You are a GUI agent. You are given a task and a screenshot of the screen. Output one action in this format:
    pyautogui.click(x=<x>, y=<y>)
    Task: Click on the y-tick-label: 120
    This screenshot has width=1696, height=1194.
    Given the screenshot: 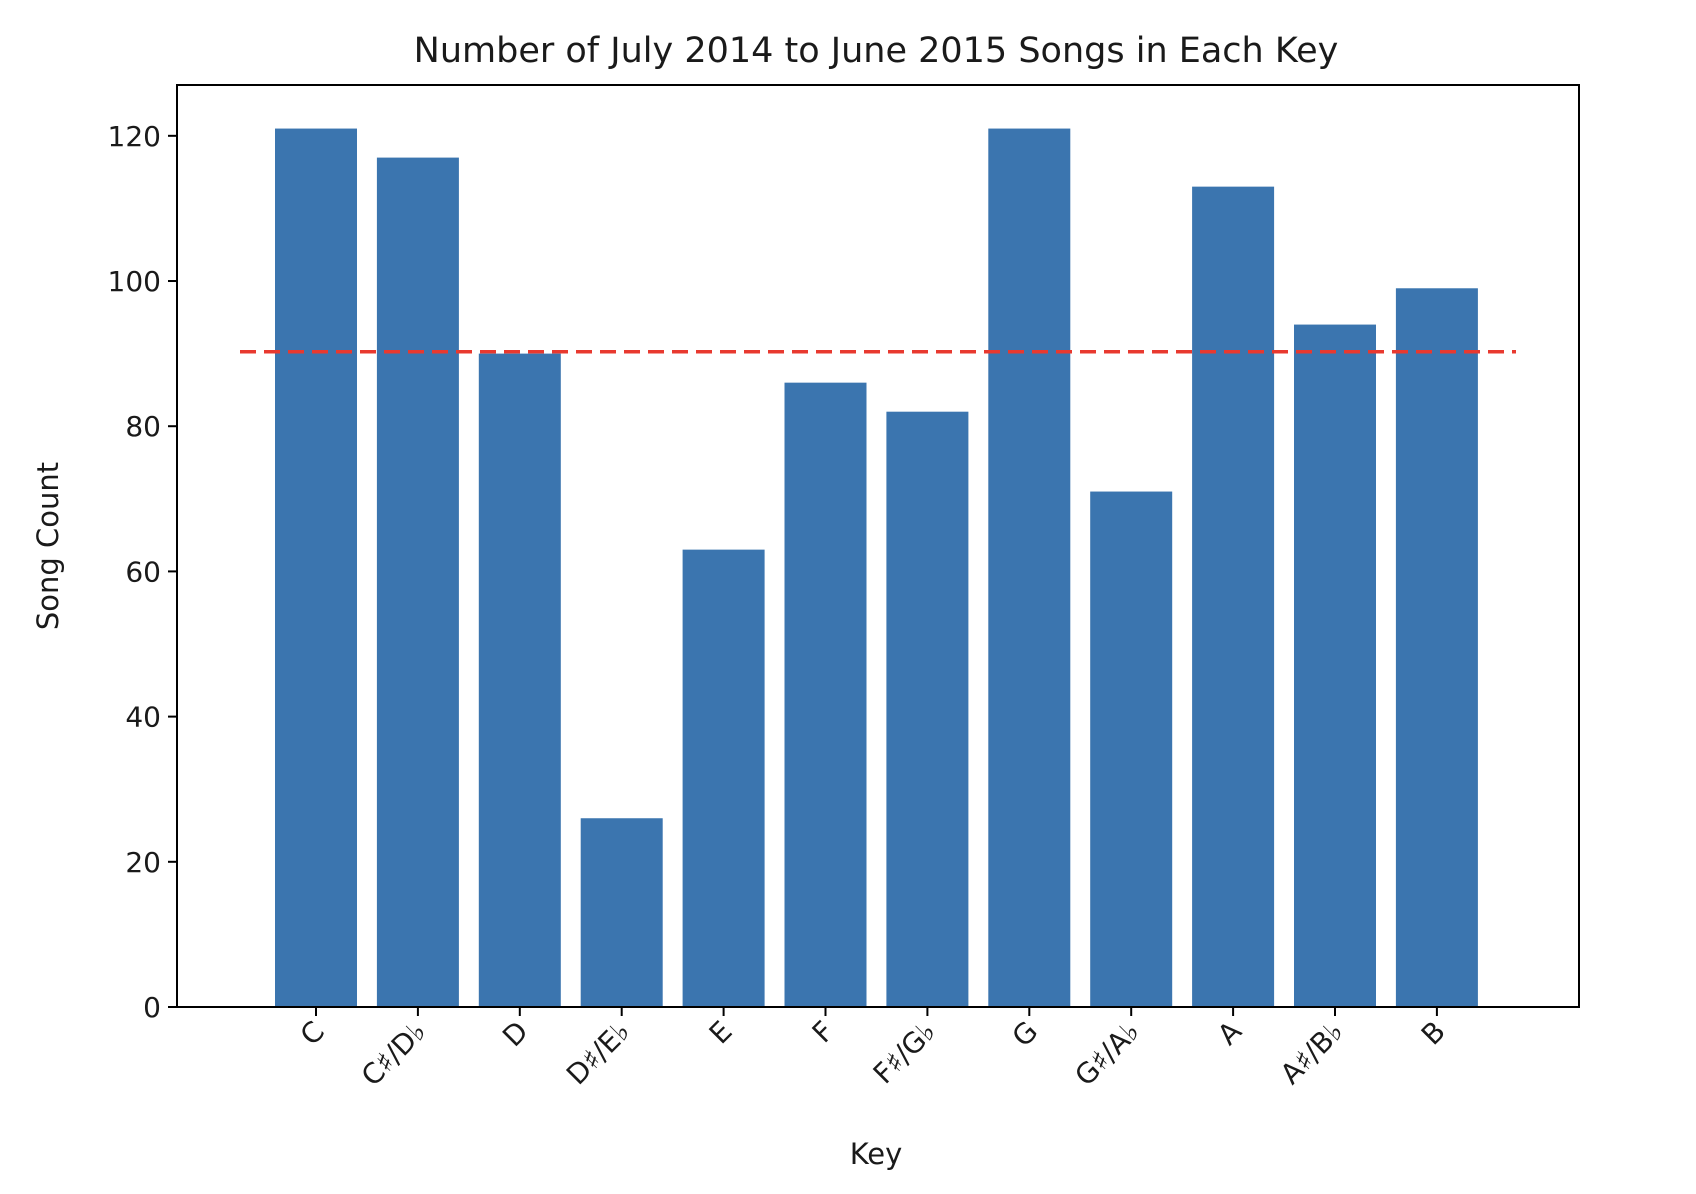 What is the action you would take?
    pyautogui.click(x=134, y=136)
    